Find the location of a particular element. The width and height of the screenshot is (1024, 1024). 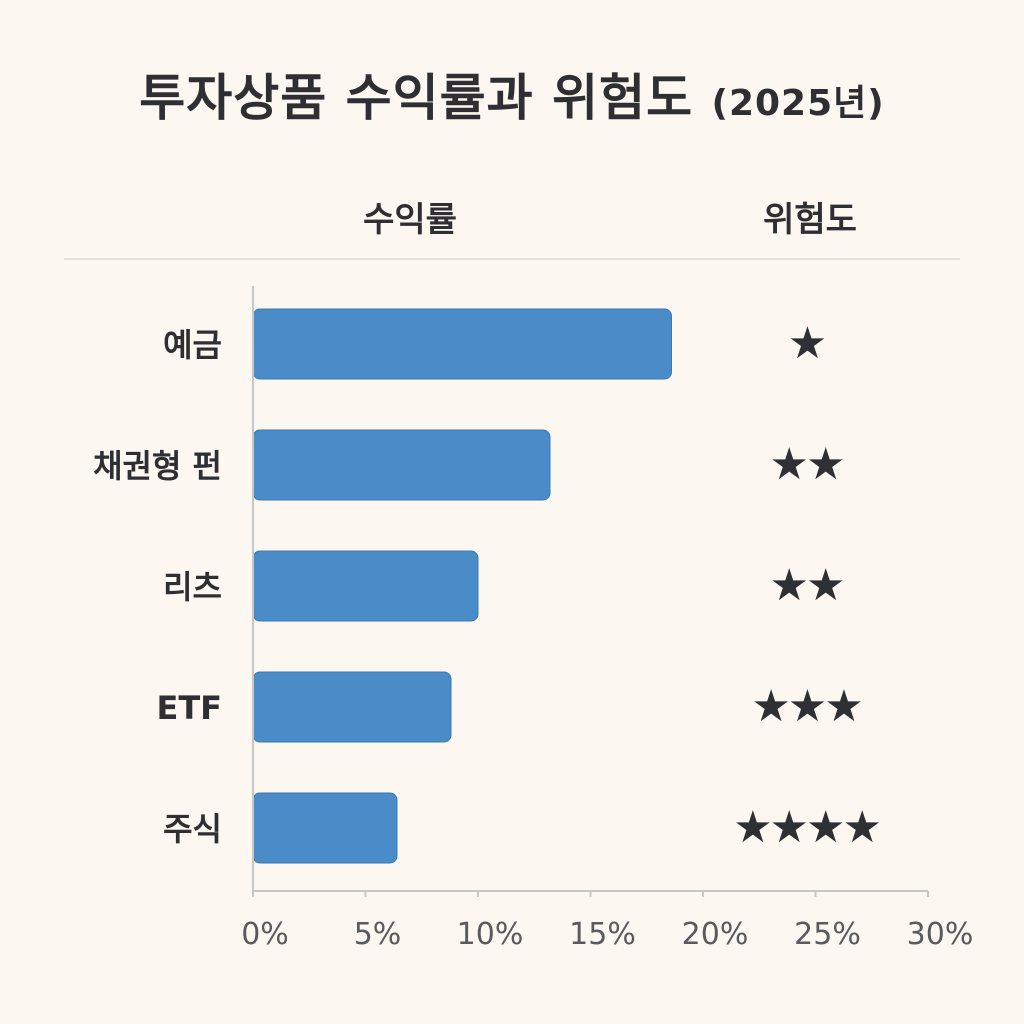

x-tick-label: 10% is located at coordinates (490, 934).